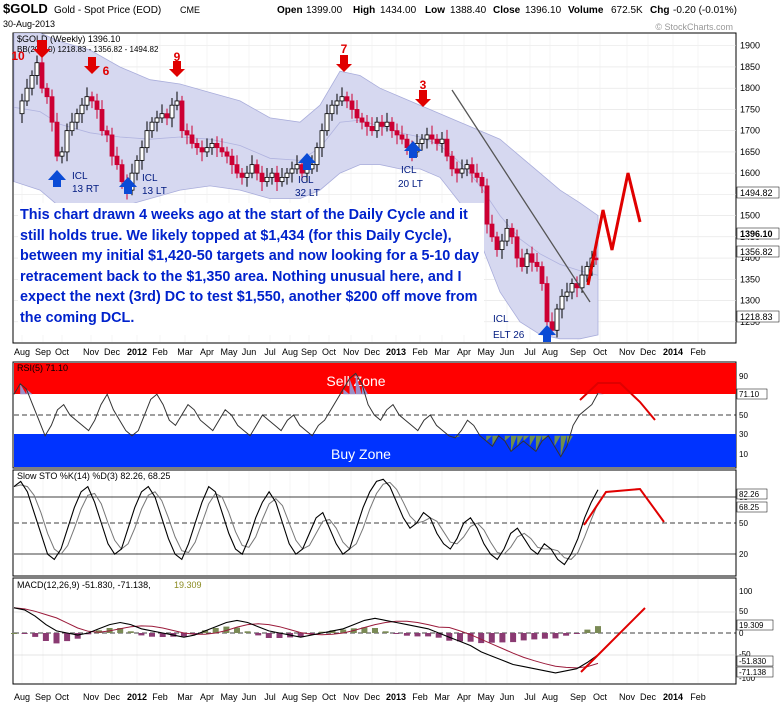  Describe the element at coordinates (750, 131) in the screenshot. I see `price-ytick: 1700` at that location.